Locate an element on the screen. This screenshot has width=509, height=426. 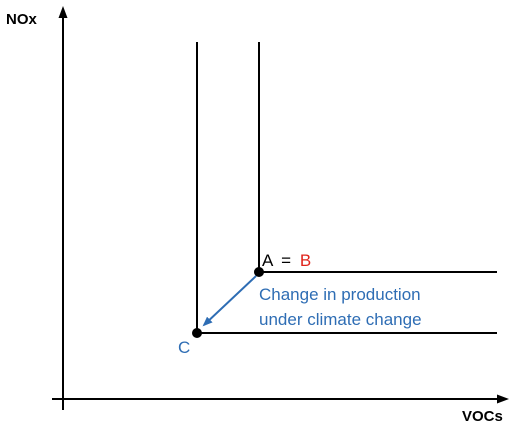
equals-sign: = is located at coordinates (286, 260).